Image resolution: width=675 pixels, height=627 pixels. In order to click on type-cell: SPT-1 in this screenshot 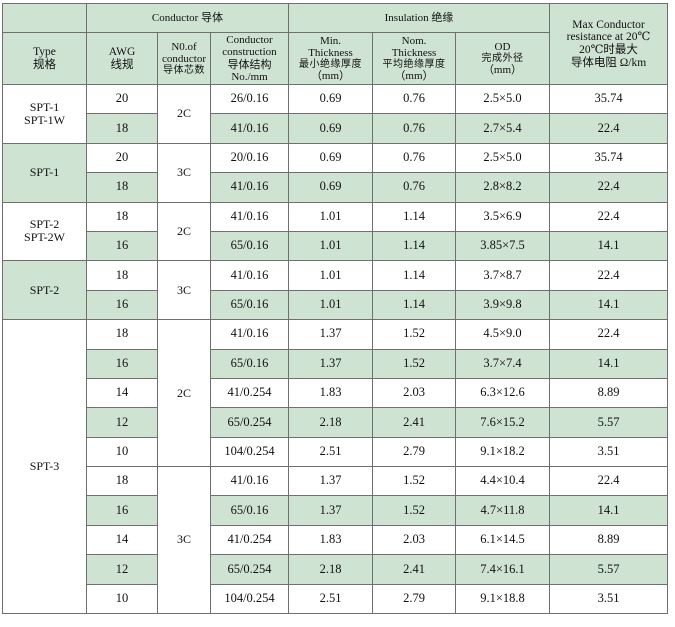, I will do `click(44, 172)`.